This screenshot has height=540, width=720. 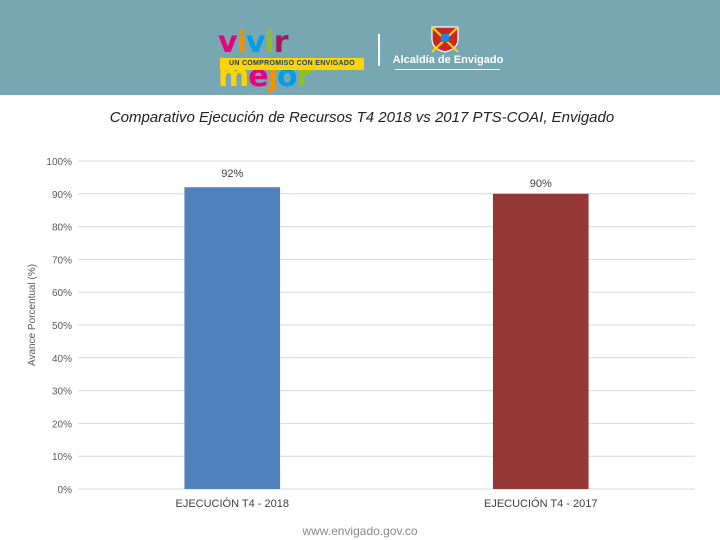 I want to click on y-tick-label: 90%, so click(x=62, y=195).